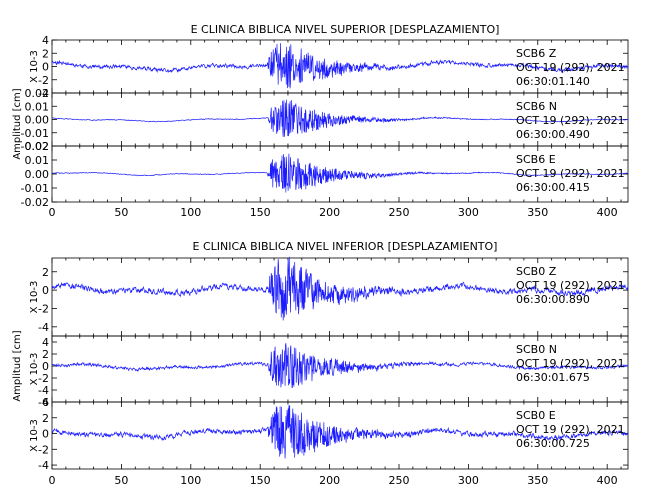  What do you see at coordinates (536, 271) in the screenshot?
I see `station-label: SCB0 Z` at bounding box center [536, 271].